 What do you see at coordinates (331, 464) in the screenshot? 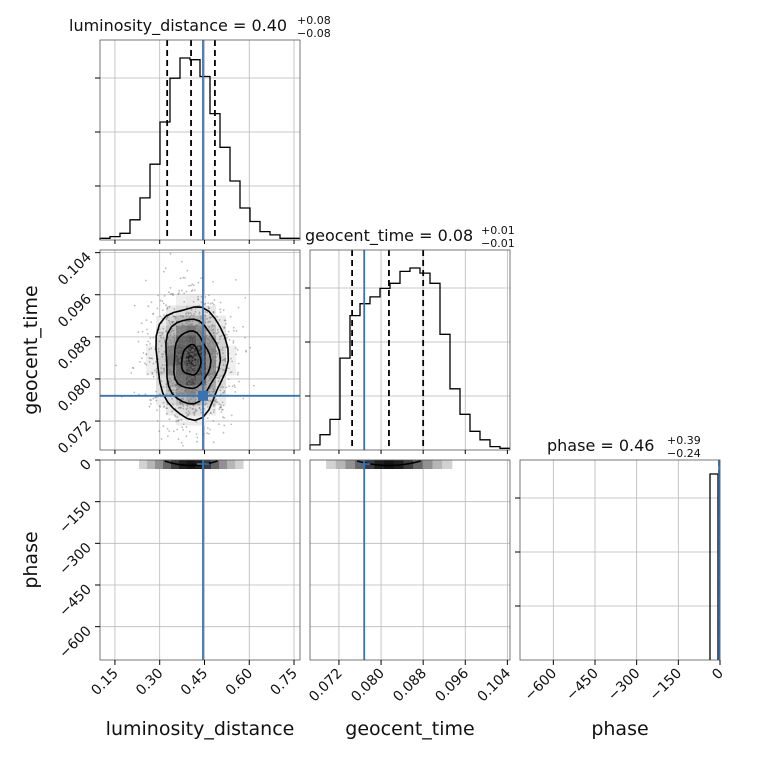
I see `phase-density-cell` at bounding box center [331, 464].